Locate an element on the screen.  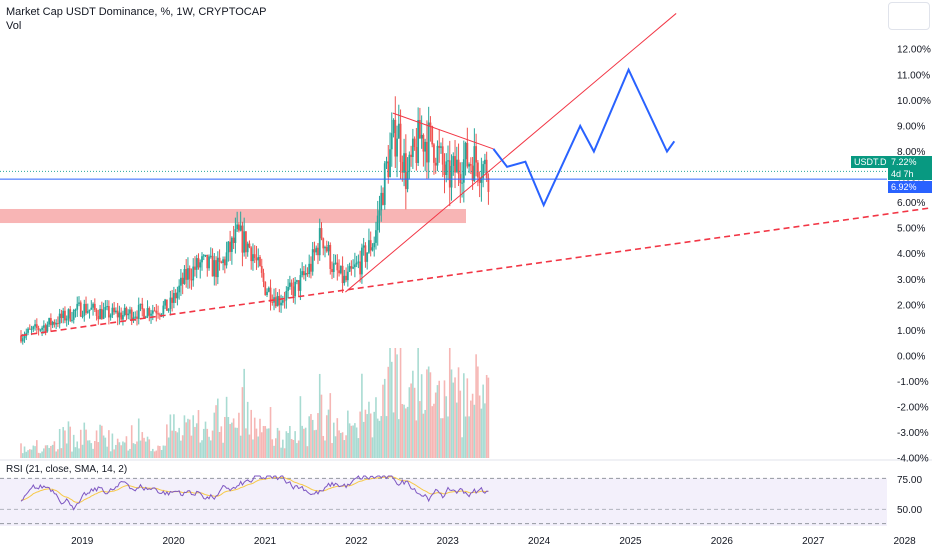
rsi-indicator-label: RSI (21, close, SMA, 14, 2) is located at coordinates (67, 469).